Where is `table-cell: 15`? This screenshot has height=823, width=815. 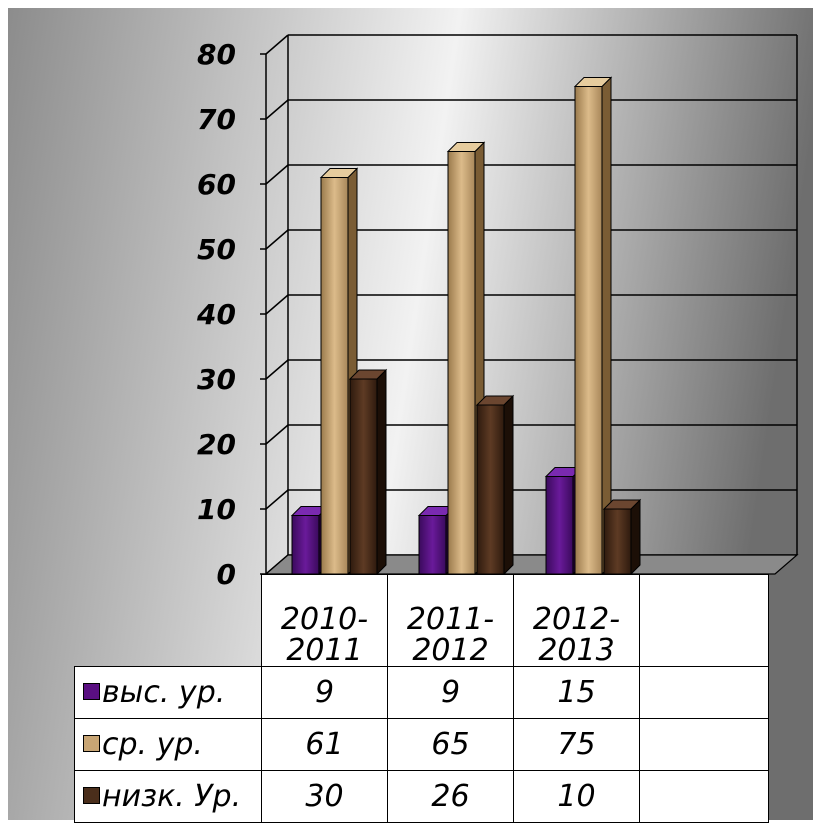 table-cell: 15 is located at coordinates (576, 692).